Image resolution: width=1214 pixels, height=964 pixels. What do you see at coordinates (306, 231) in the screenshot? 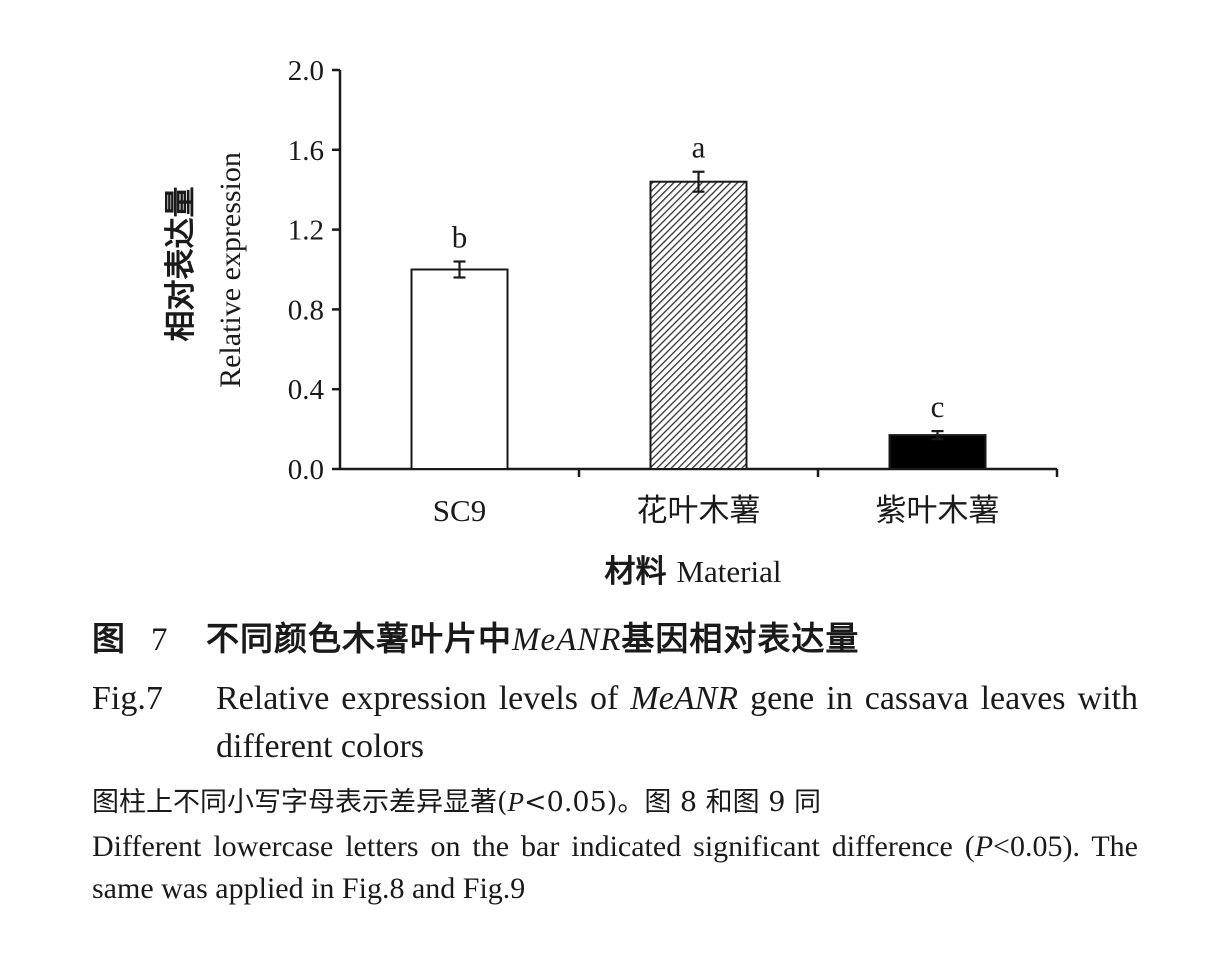
I see `y-tick-label: 1.2` at bounding box center [306, 231].